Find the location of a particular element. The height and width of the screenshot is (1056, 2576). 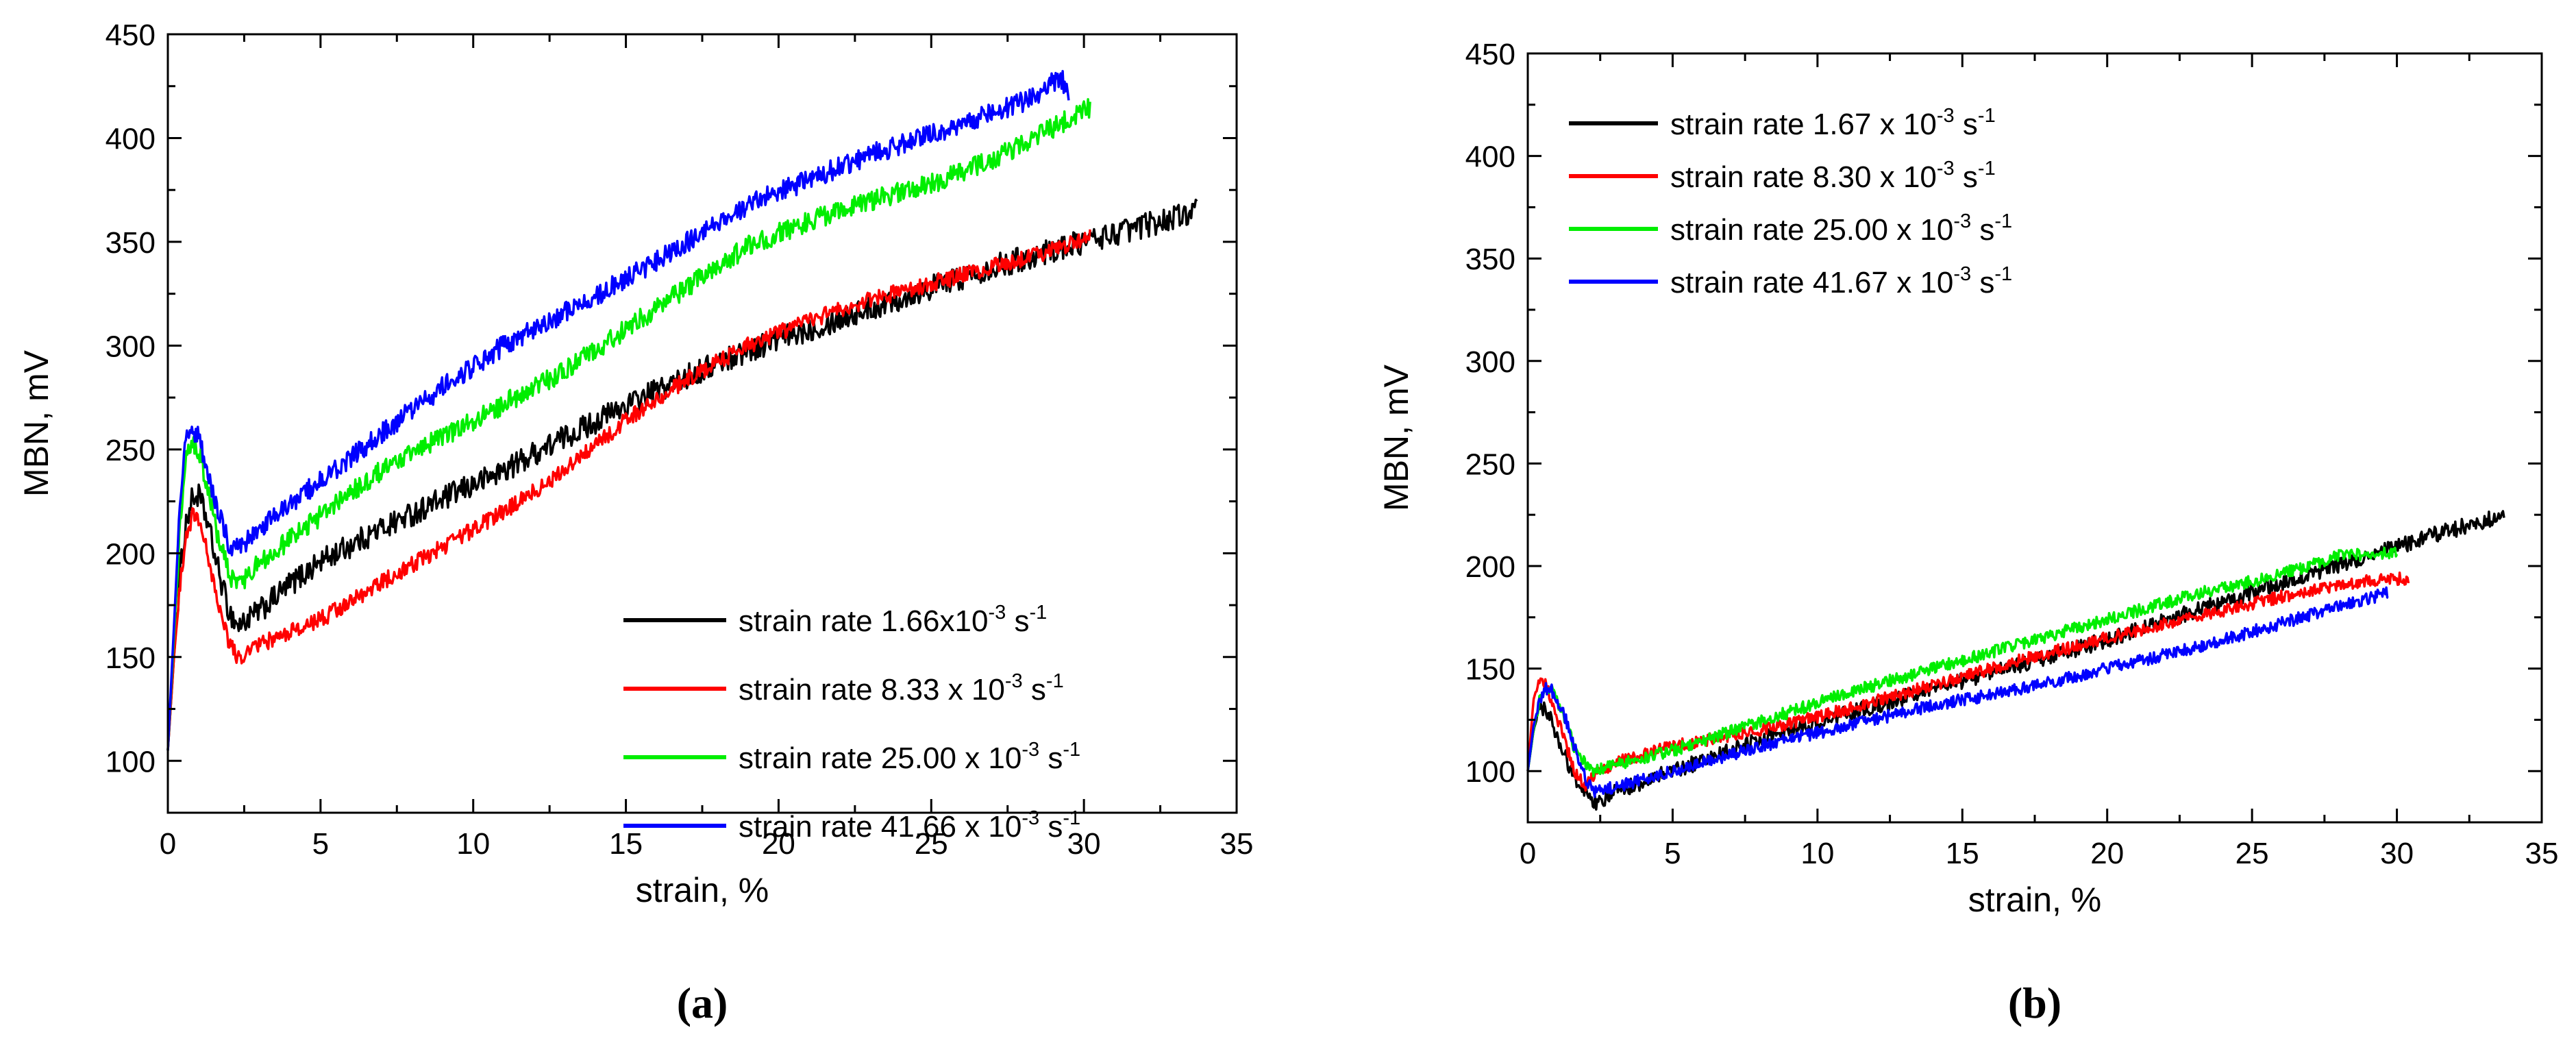

legend-label: strain rate 1.66x10-3 s-1 is located at coordinates (893, 620).